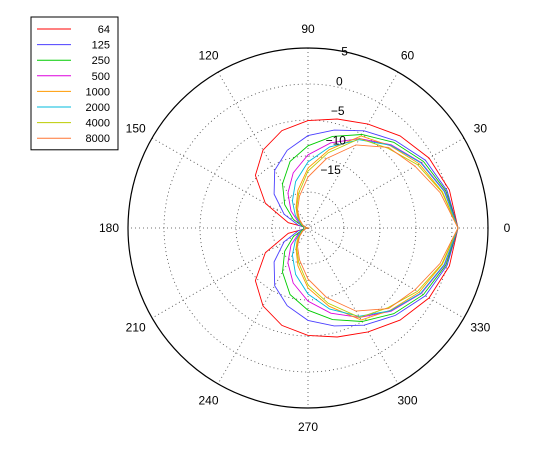 This screenshot has width=542, height=455. Describe the element at coordinates (330, 170) in the screenshot. I see `radial-tick-label: −15` at that location.